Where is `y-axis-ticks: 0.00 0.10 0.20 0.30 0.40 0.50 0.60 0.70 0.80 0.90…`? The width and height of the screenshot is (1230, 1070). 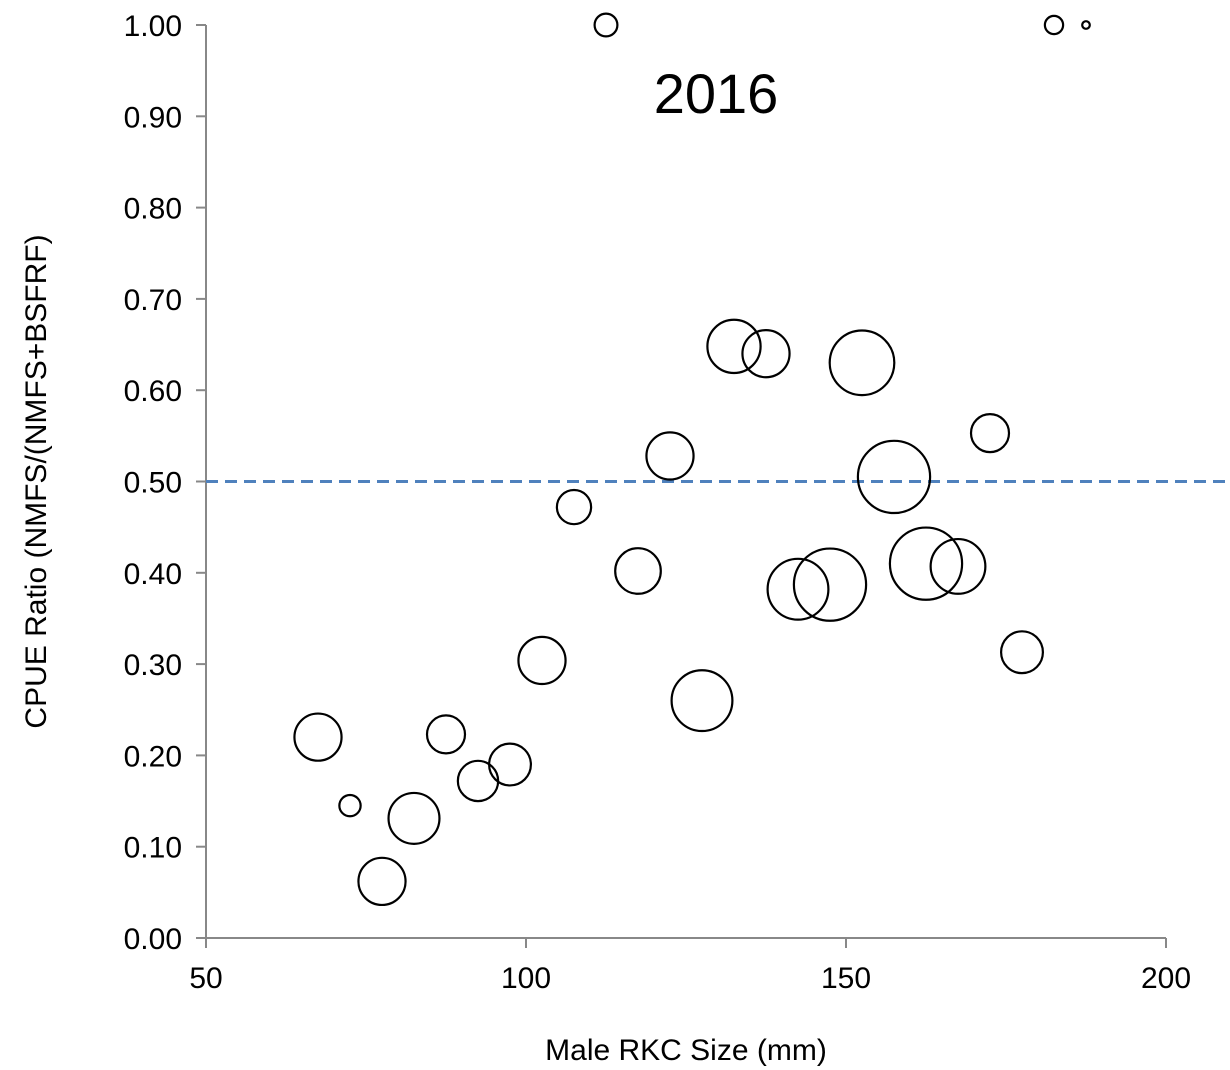
y-axis-ticks: 0.00 0.10 0.20 0.30 0.40 0.50 0.60 0.70 0.80 0.90… is located at coordinates (165, 483).